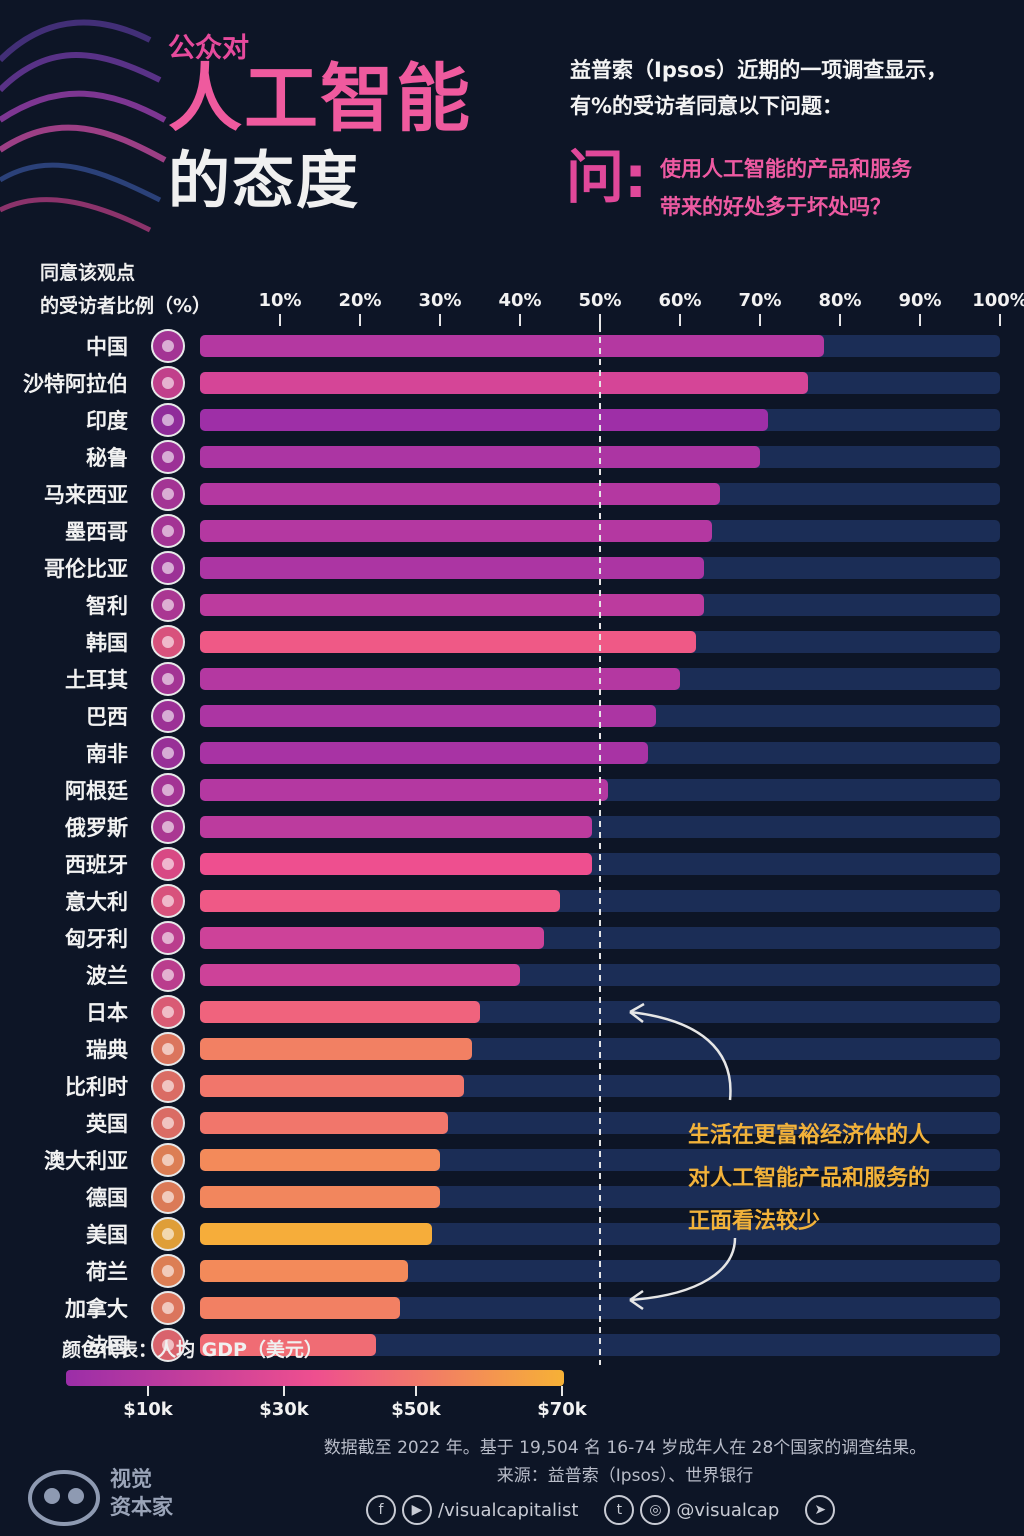 This screenshot has height=1536, width=1024. What do you see at coordinates (809, 1135) in the screenshot?
I see `annotation-line-1: 生活在更富裕经济体的人` at bounding box center [809, 1135].